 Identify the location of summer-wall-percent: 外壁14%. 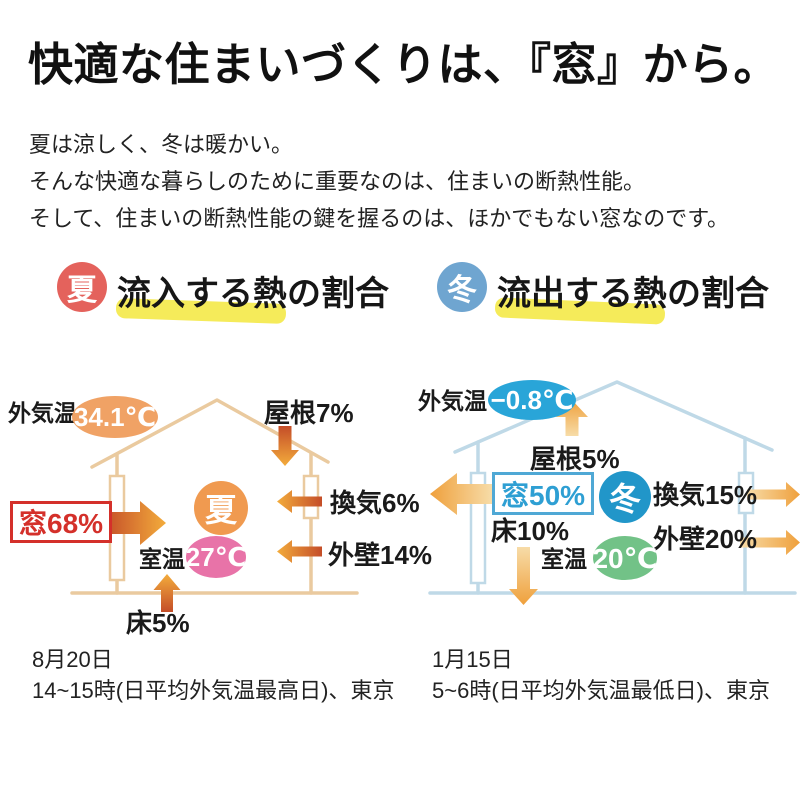
(380, 555).